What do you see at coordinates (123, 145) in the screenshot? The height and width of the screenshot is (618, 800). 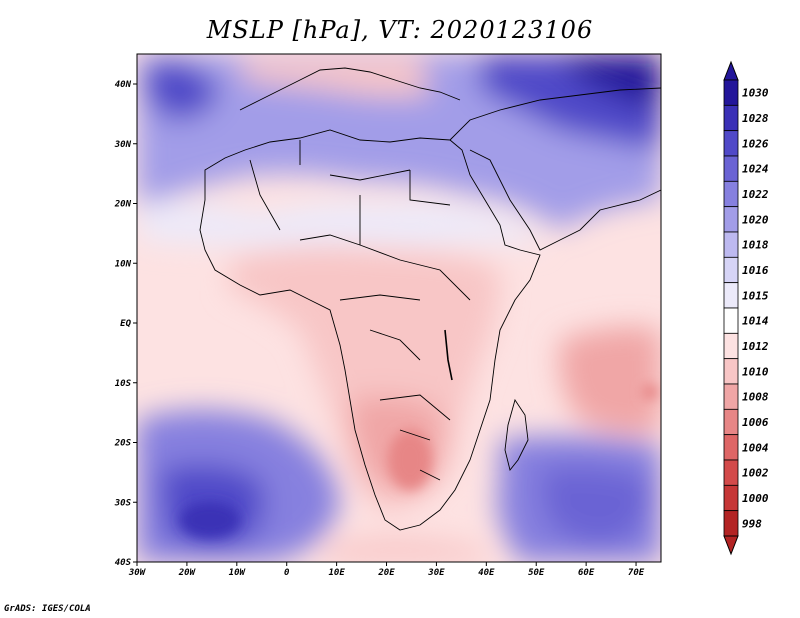 I see `y-tick-label: 30N` at bounding box center [123, 145].